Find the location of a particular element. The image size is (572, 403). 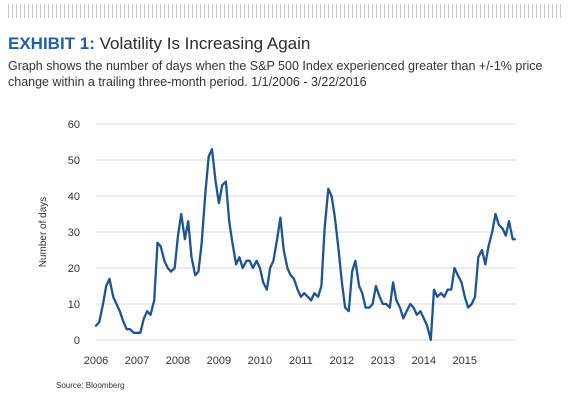

y-tick-label: 30 is located at coordinates (74, 233).